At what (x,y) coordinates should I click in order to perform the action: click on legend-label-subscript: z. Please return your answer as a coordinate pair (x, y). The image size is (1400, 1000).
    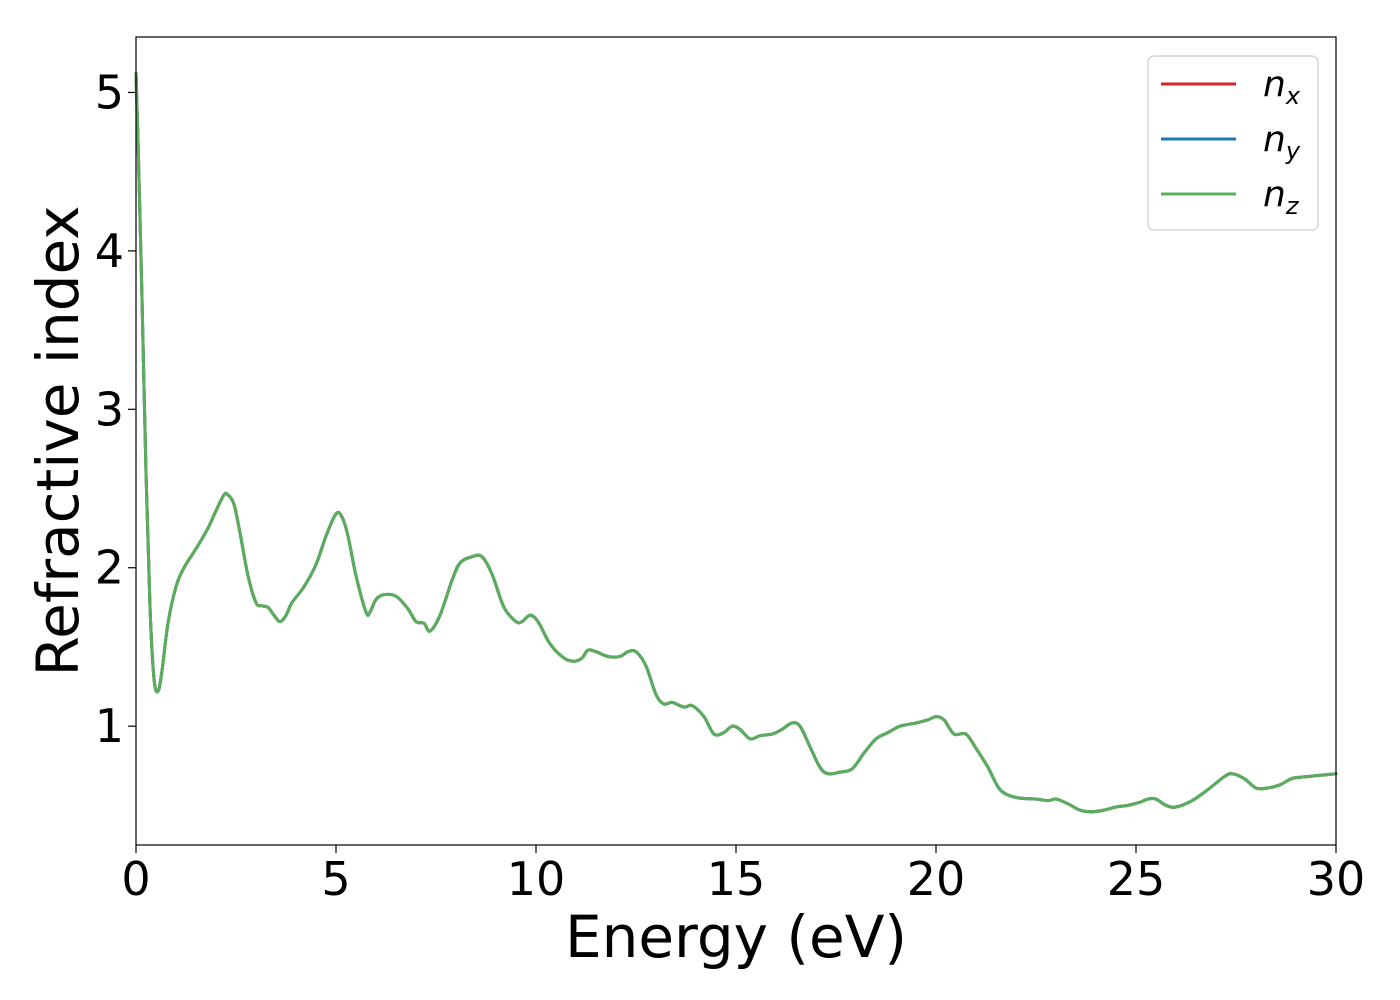
    Looking at the image, I should click on (1292, 206).